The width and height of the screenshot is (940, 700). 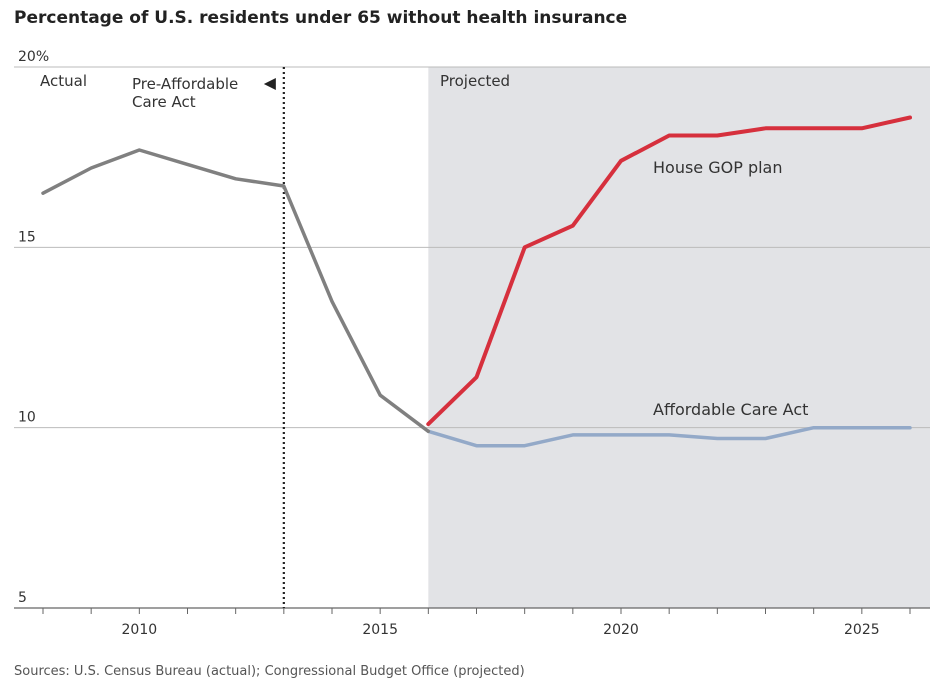 I want to click on y-tick-label: 5, so click(x=22, y=598).